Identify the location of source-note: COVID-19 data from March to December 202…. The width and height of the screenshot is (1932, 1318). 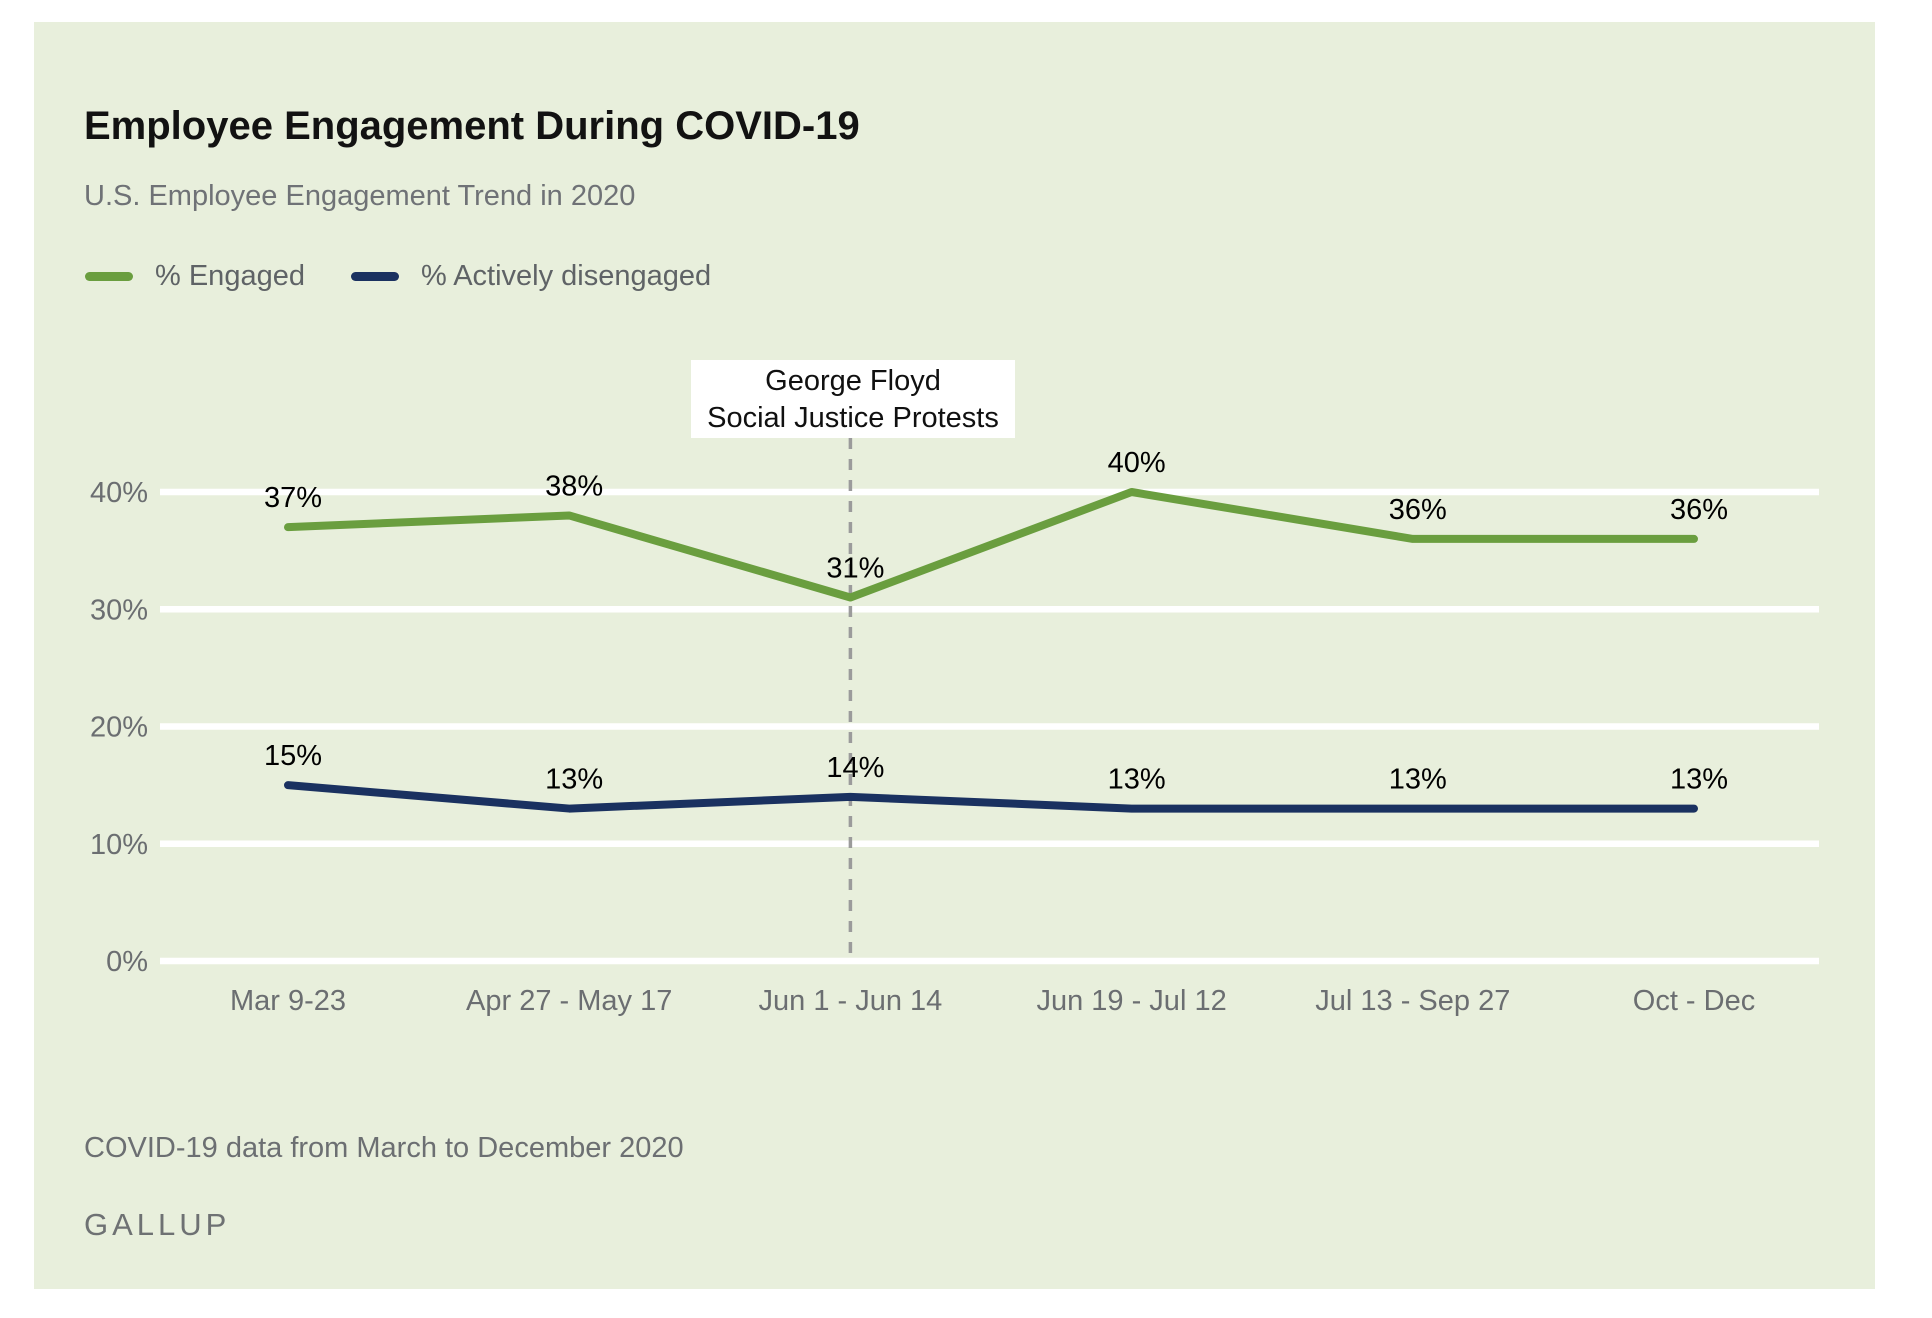
(384, 1148).